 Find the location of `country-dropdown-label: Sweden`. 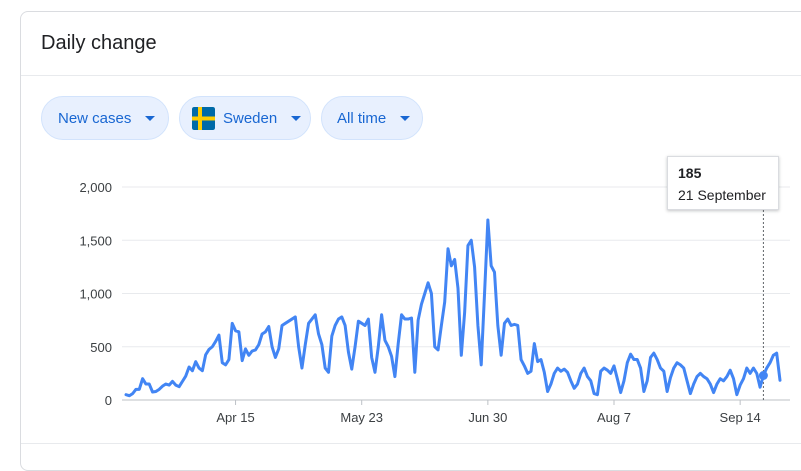

country-dropdown-label: Sweden is located at coordinates (250, 118).